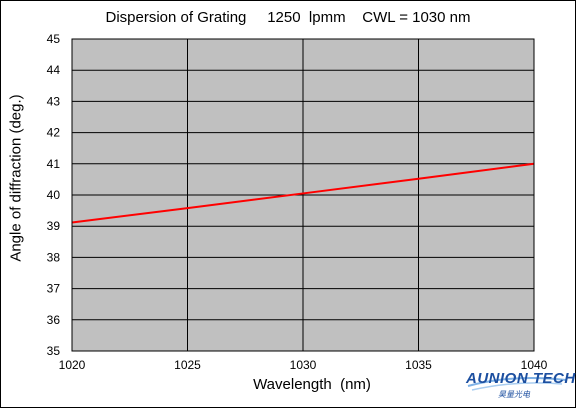  I want to click on y-tick-label: 41, so click(54, 164).